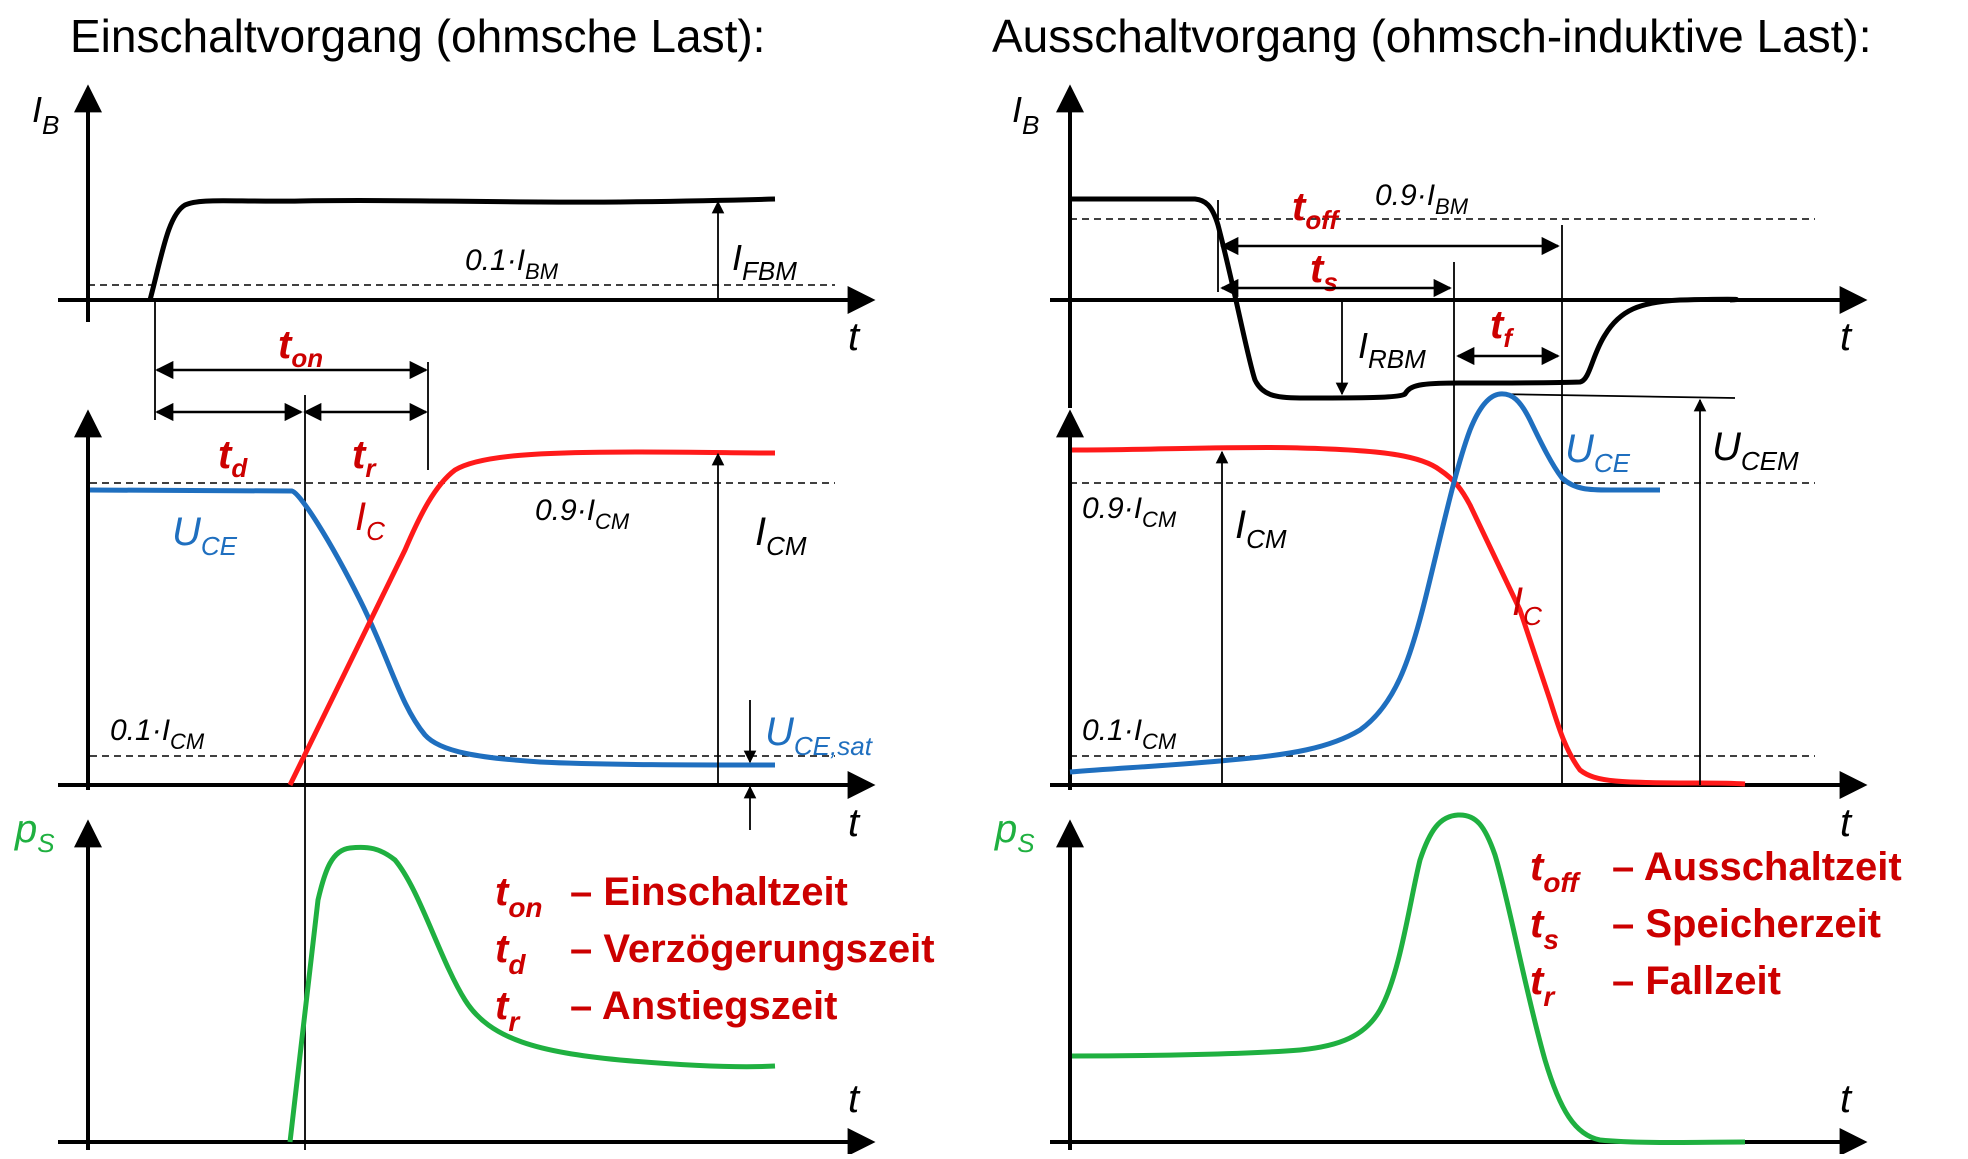 Image resolution: width=1968 pixels, height=1159 pixels. Describe the element at coordinates (582, 514) in the screenshot. I see `left-09-level-label: 0.9·ICM` at that location.